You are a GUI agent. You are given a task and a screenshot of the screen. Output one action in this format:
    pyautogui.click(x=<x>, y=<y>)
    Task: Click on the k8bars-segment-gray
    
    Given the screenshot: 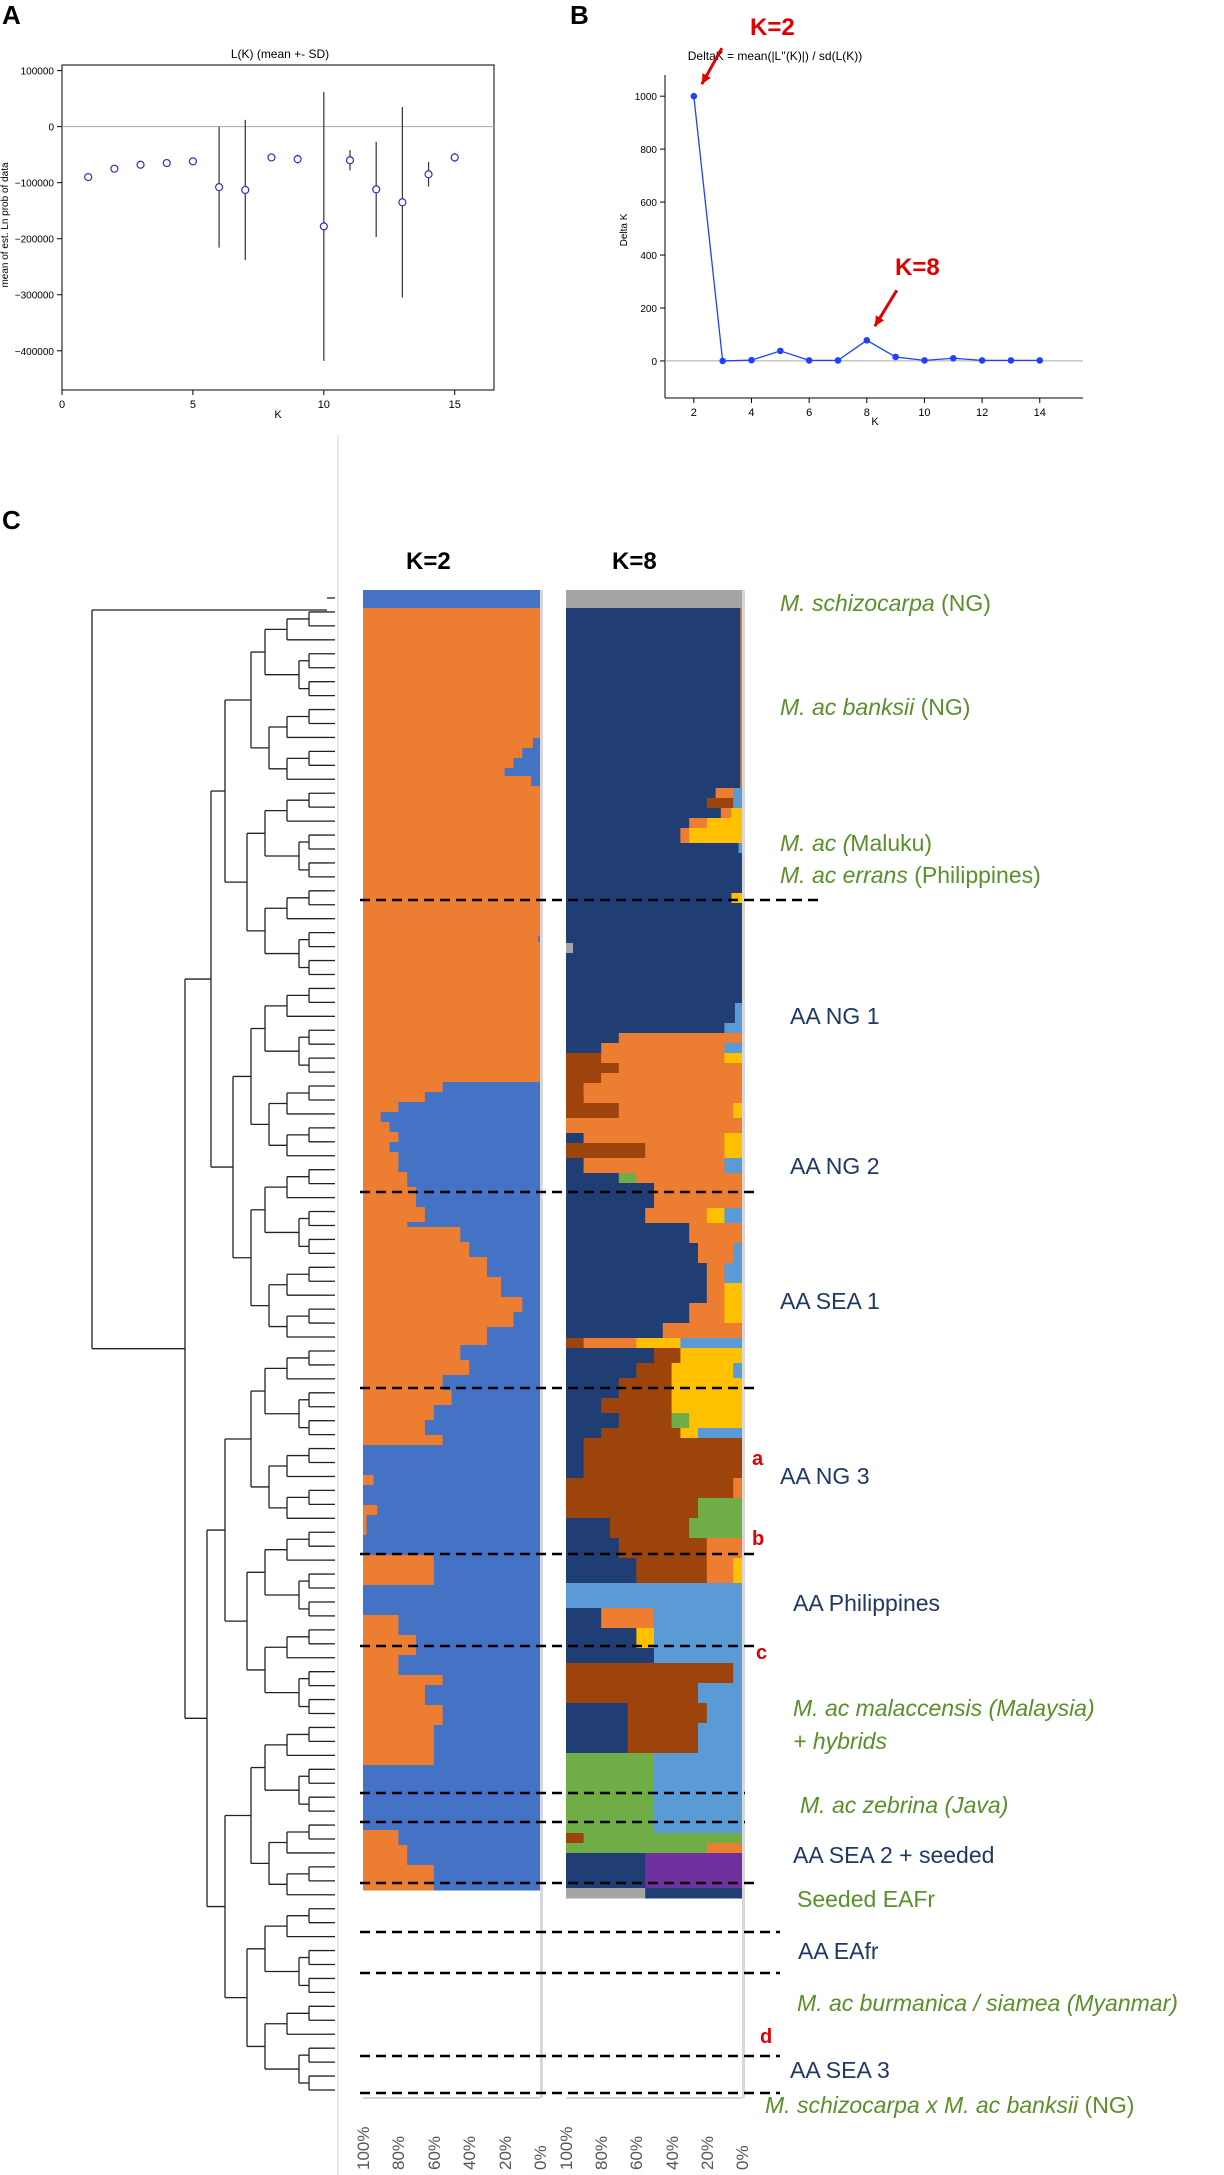 What is the action you would take?
    pyautogui.click(x=570, y=948)
    